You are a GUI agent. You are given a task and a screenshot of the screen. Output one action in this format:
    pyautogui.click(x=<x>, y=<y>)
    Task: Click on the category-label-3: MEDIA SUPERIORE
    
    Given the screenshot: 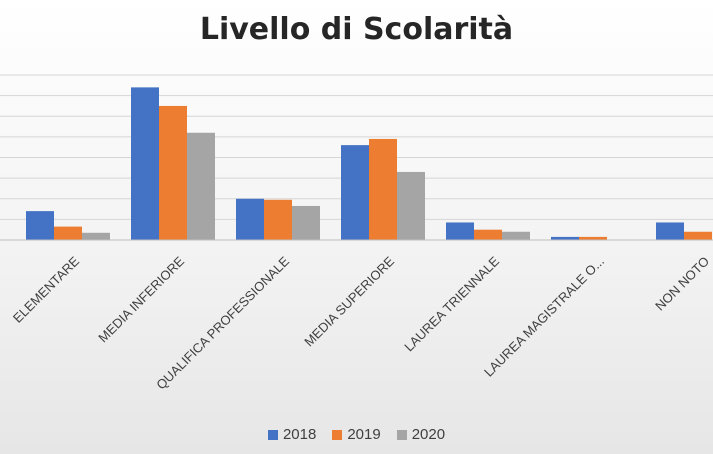 What is the action you would take?
    pyautogui.click(x=349, y=301)
    